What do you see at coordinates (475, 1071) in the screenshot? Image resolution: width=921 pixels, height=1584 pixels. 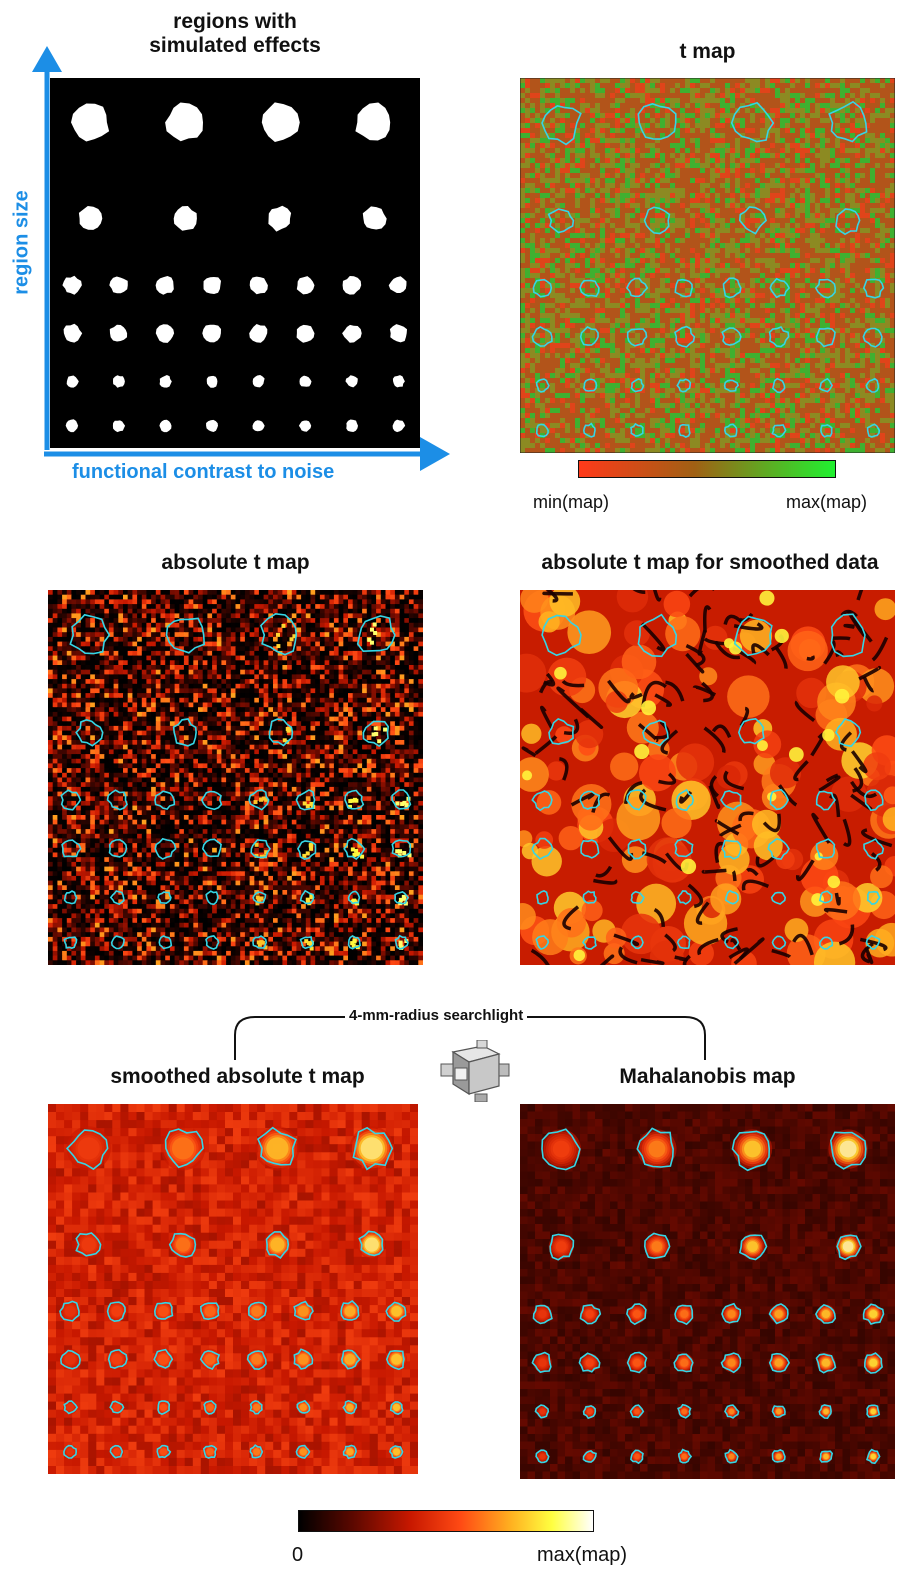 I see `searchlight-cube-icon` at bounding box center [475, 1071].